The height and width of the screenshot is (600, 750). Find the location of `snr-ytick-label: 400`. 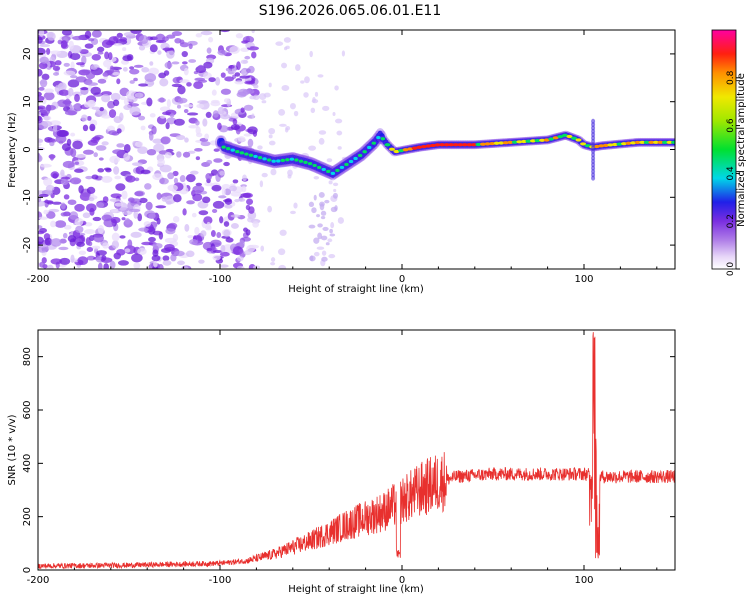

snr-ytick-label: 400 is located at coordinates (27, 463).